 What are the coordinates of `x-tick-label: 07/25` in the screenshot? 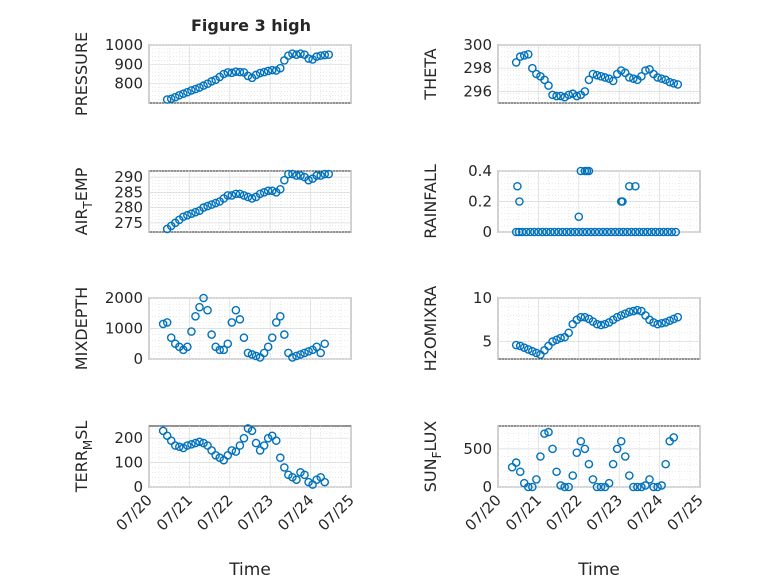 It's located at (685, 512).